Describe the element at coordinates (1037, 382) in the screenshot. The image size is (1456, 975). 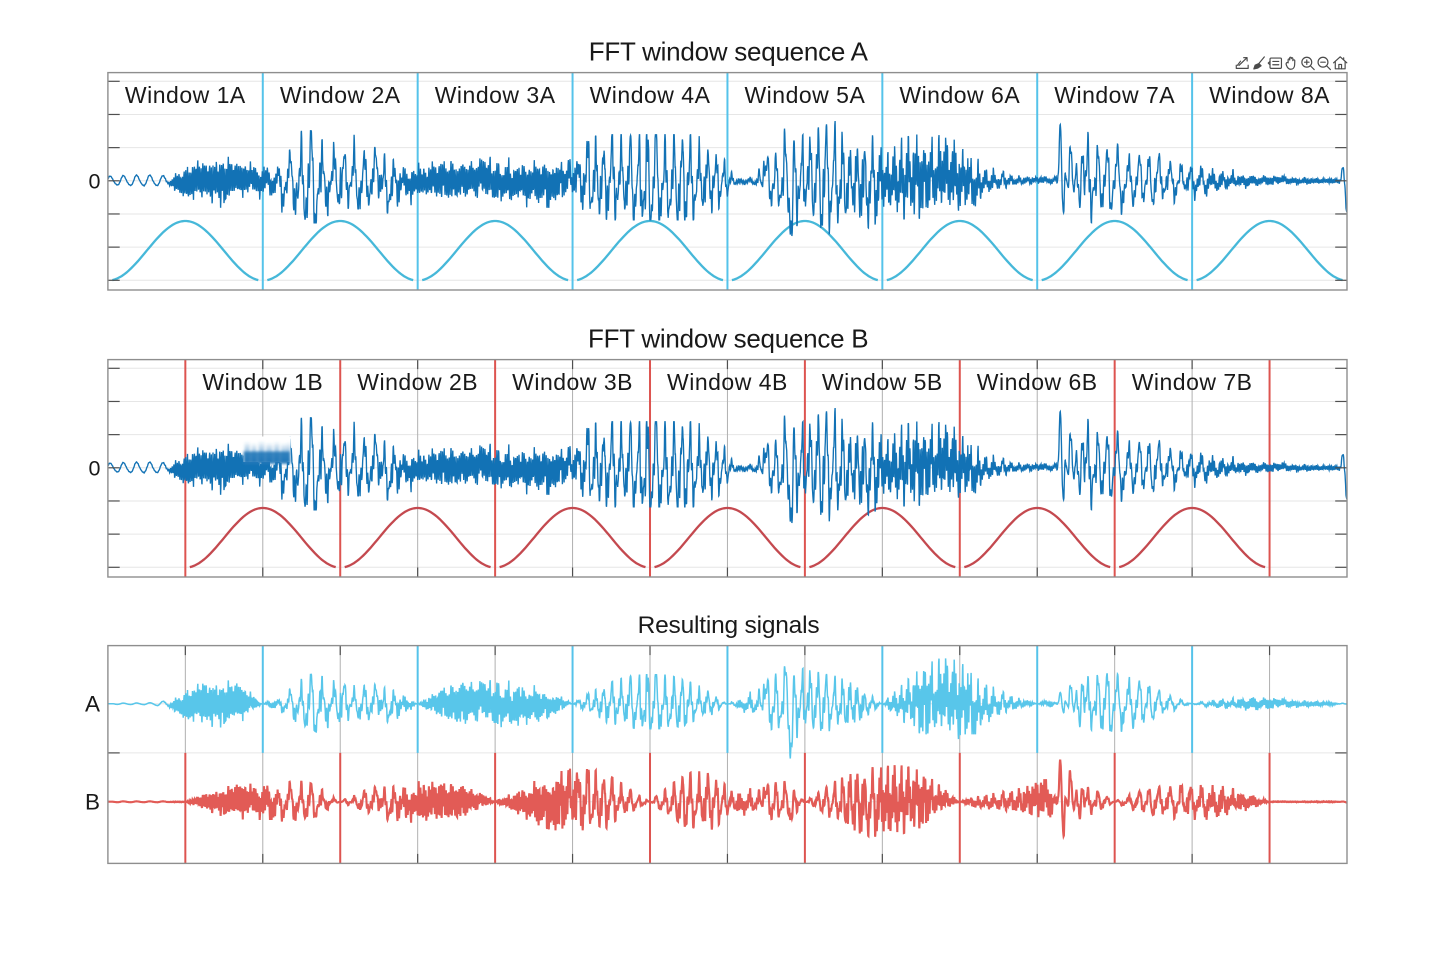
I see `svg-text: Window 6B` at that location.